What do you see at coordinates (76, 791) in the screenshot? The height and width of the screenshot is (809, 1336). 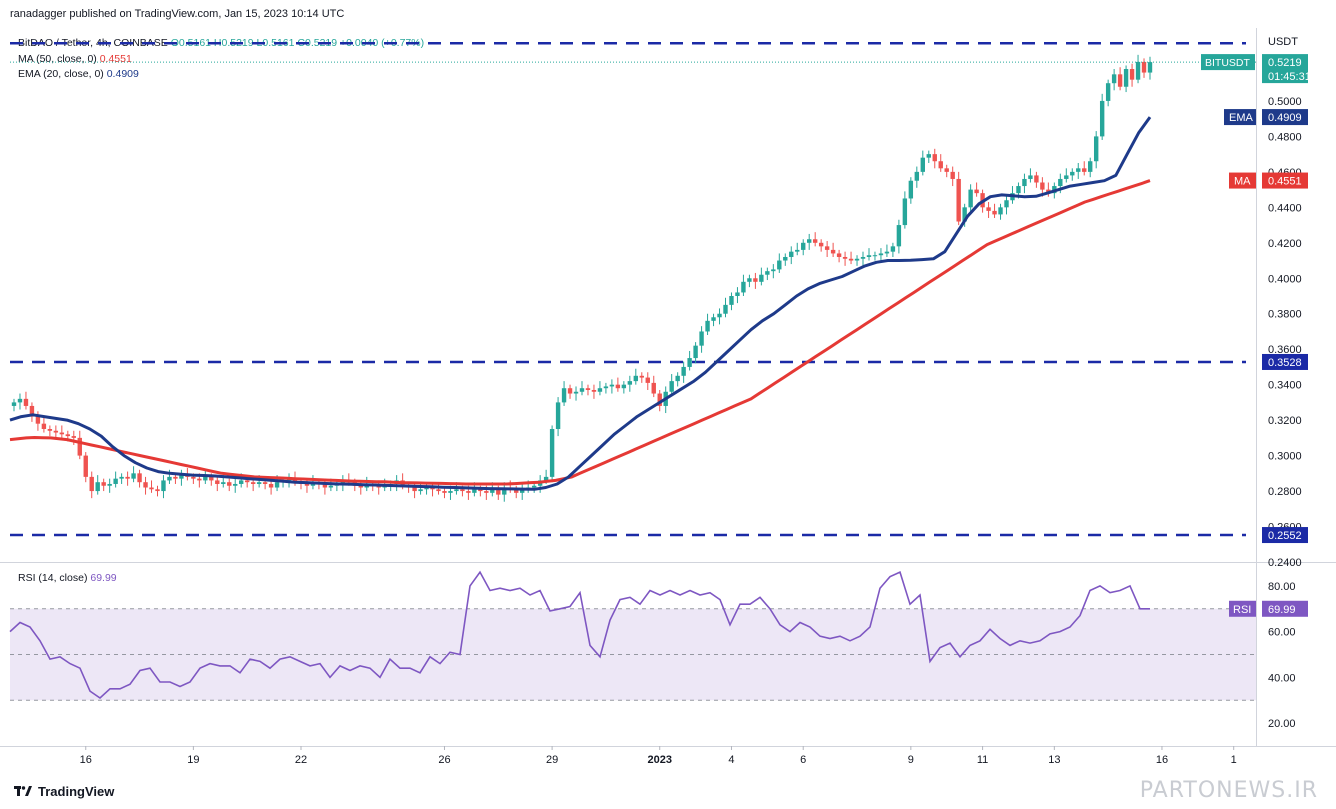 I see `footer-brand: TradingView` at bounding box center [76, 791].